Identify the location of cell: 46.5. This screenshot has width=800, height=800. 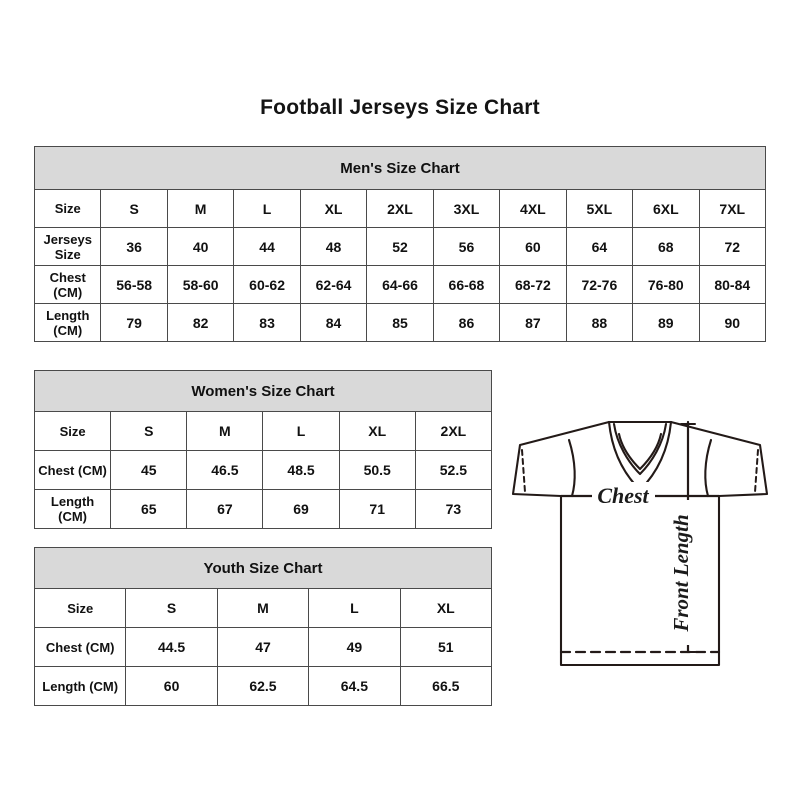
(225, 470).